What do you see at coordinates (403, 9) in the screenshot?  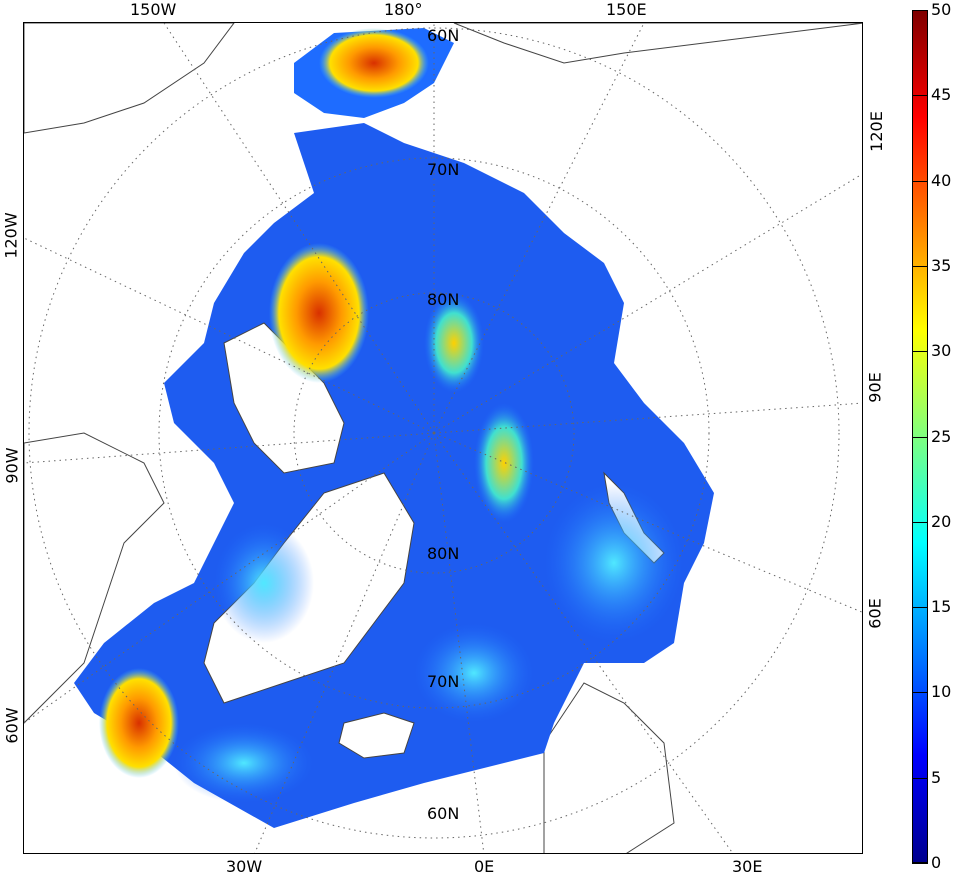 I see `lon-label-top-180: 180°` at bounding box center [403, 9].